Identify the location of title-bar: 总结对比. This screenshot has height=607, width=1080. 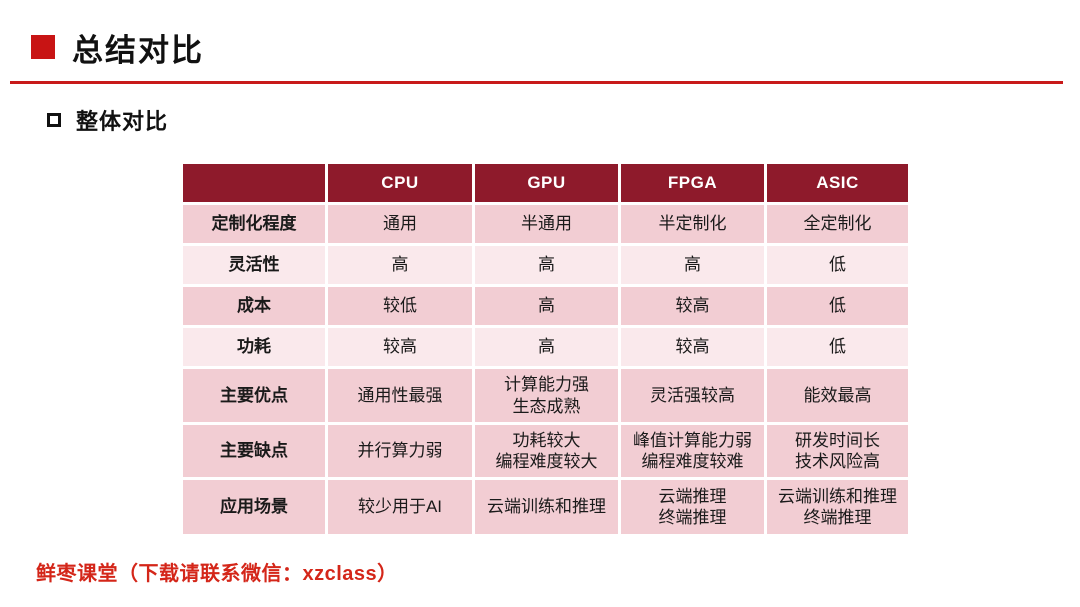
(117, 47).